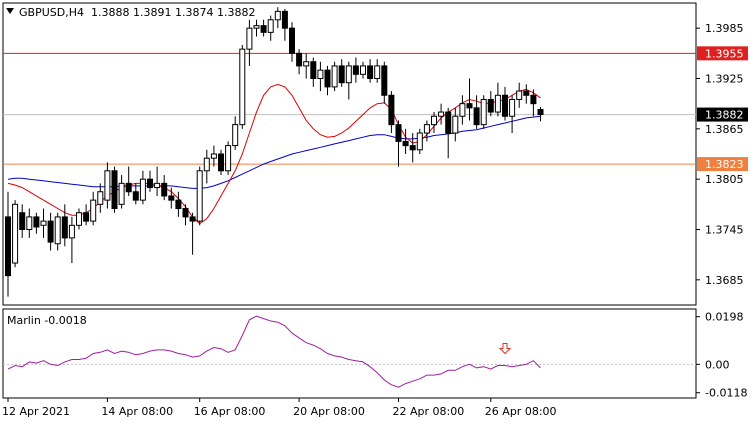  Describe the element at coordinates (521, 411) in the screenshot. I see `time-tick-label: 26 Apr 08:00` at that location.